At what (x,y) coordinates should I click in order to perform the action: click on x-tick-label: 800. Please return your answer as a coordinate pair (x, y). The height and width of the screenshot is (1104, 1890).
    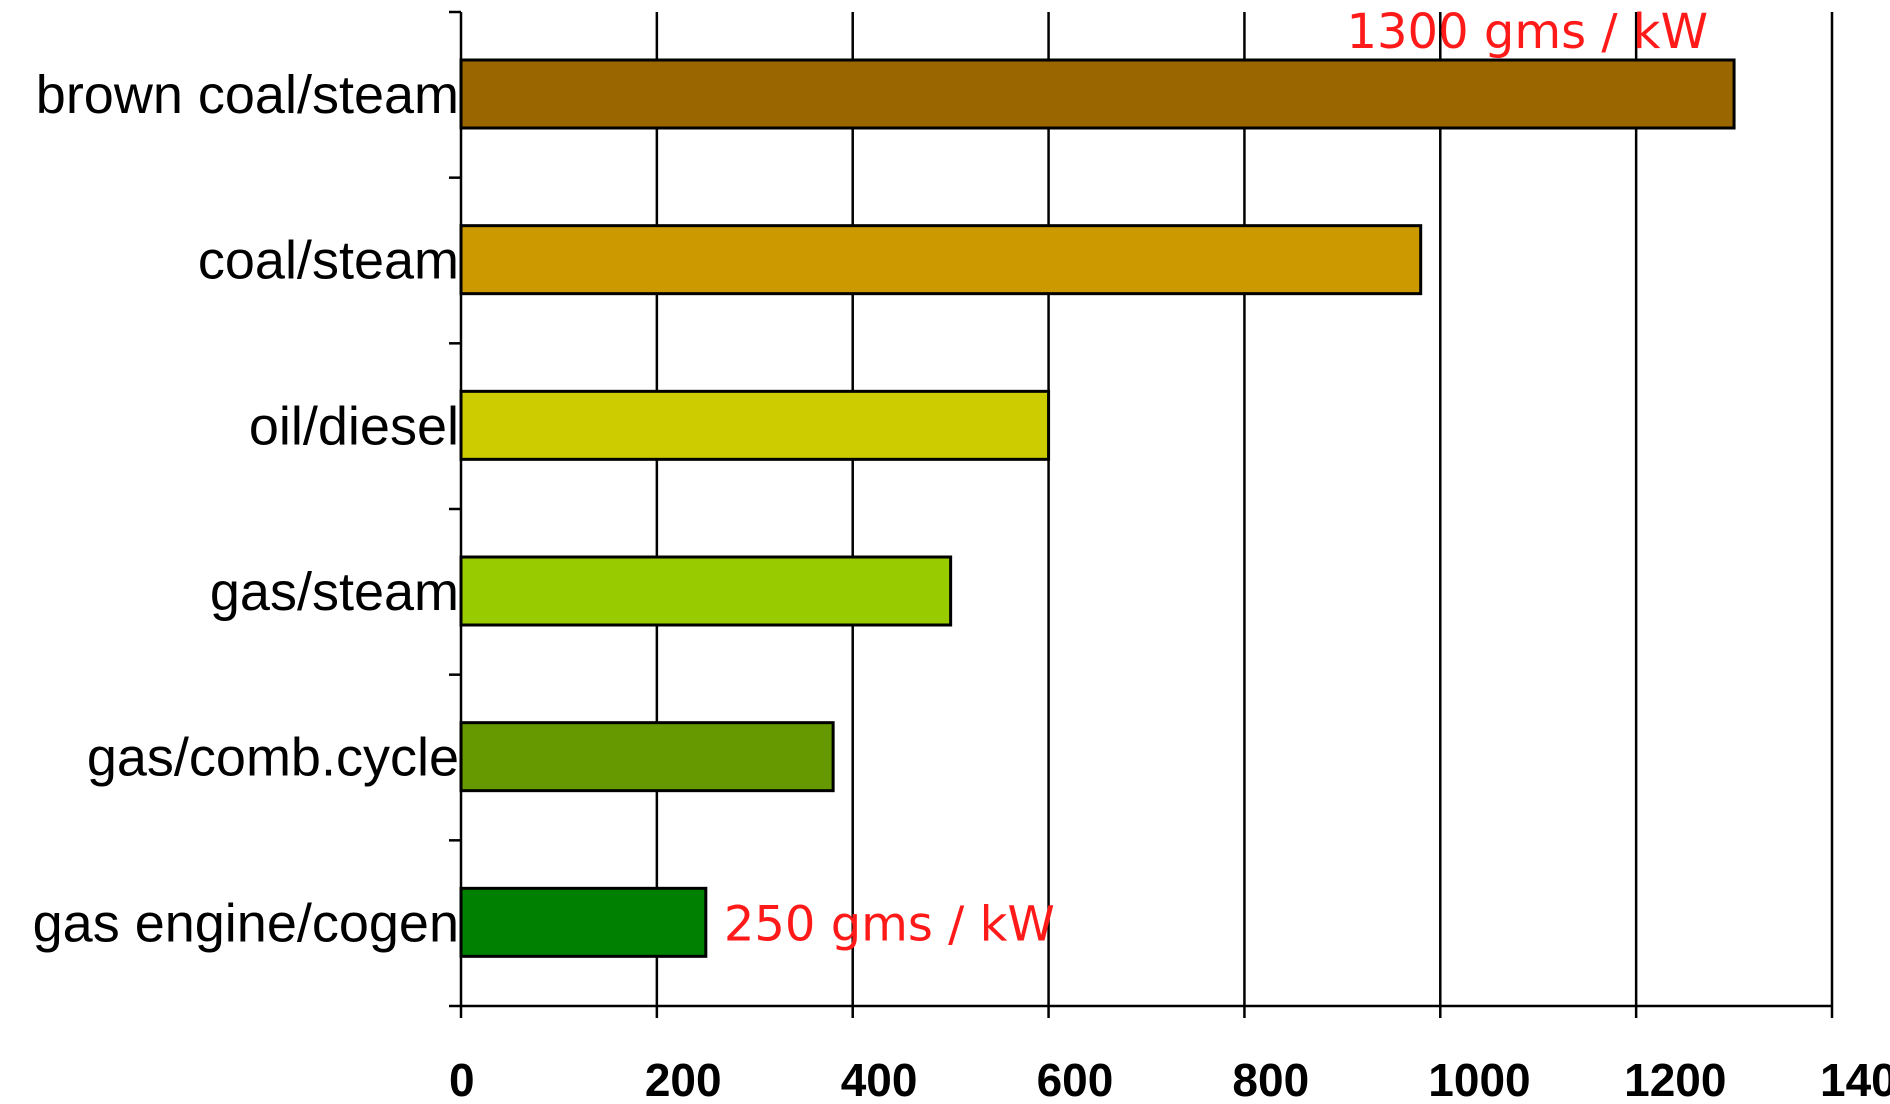
    Looking at the image, I should click on (1270, 1079).